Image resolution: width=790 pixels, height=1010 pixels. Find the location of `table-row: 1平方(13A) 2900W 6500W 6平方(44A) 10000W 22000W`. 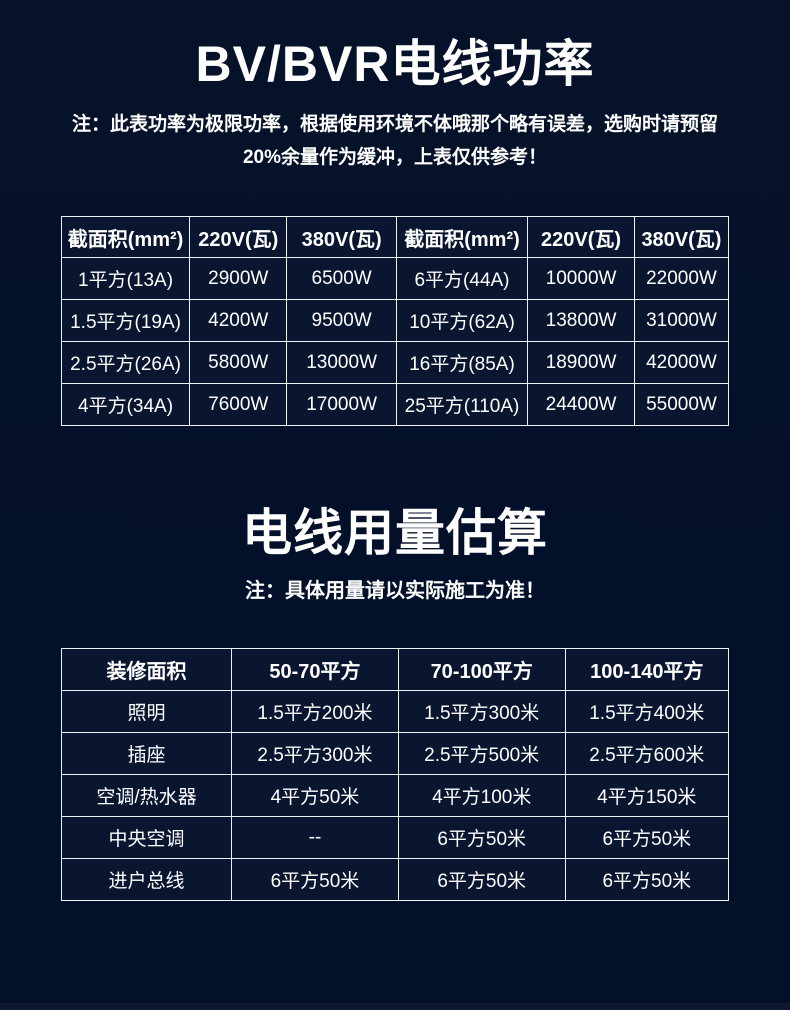

table-row: 1平方(13A) 2900W 6500W 6平方(44A) 10000W 22000W is located at coordinates (395, 278).